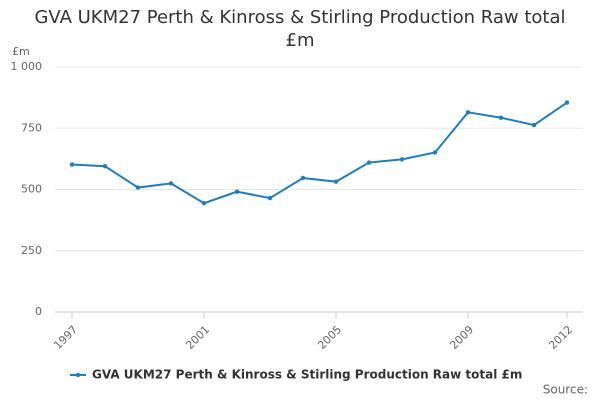 The width and height of the screenshot is (600, 400). I want to click on x-tick-label: 1997, so click(65, 337).